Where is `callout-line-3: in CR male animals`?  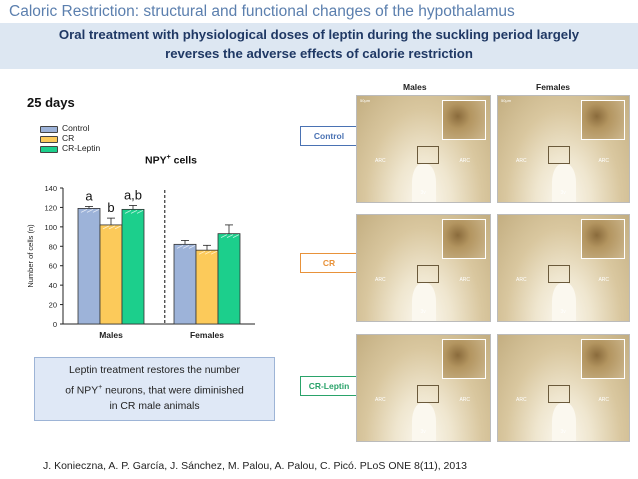 callout-line-3: in CR male animals is located at coordinates (154, 407).